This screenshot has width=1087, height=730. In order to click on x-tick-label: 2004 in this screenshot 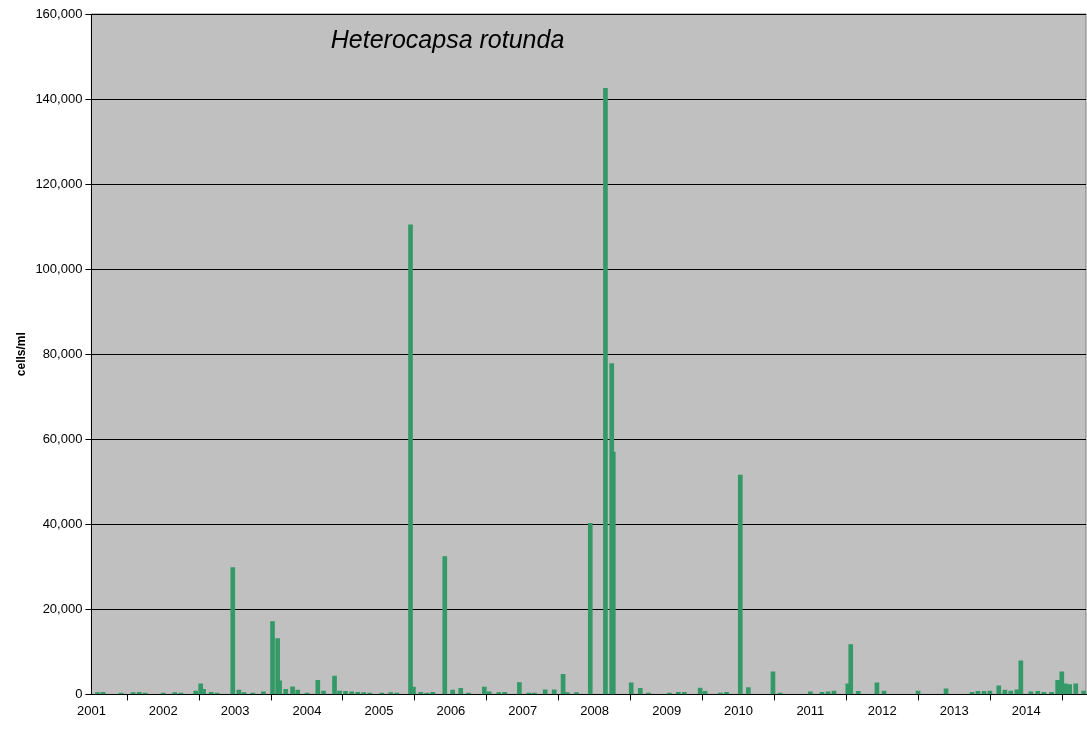, I will do `click(307, 710)`.